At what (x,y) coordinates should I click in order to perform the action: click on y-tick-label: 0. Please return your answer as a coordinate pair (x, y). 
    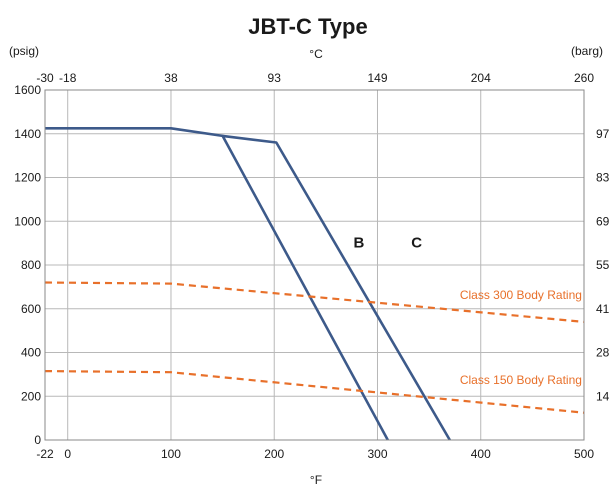
    Looking at the image, I should click on (37, 440).